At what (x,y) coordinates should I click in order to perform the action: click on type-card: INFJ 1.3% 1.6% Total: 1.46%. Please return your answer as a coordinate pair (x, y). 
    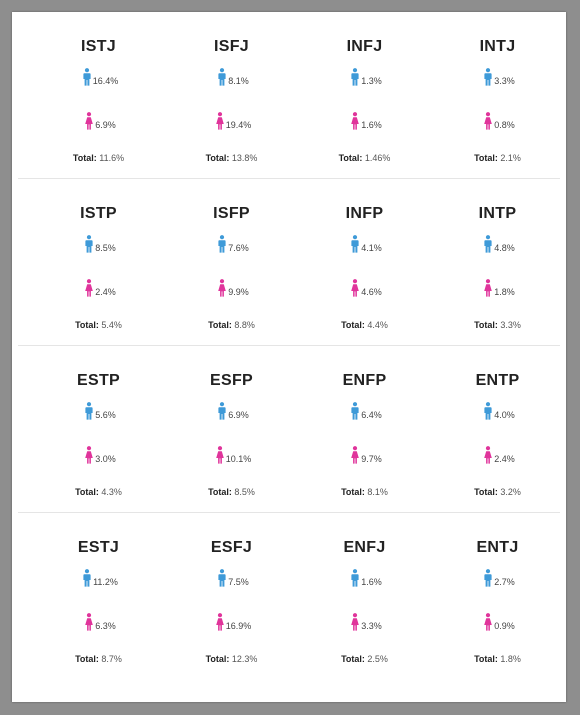
    Looking at the image, I should click on (364, 95).